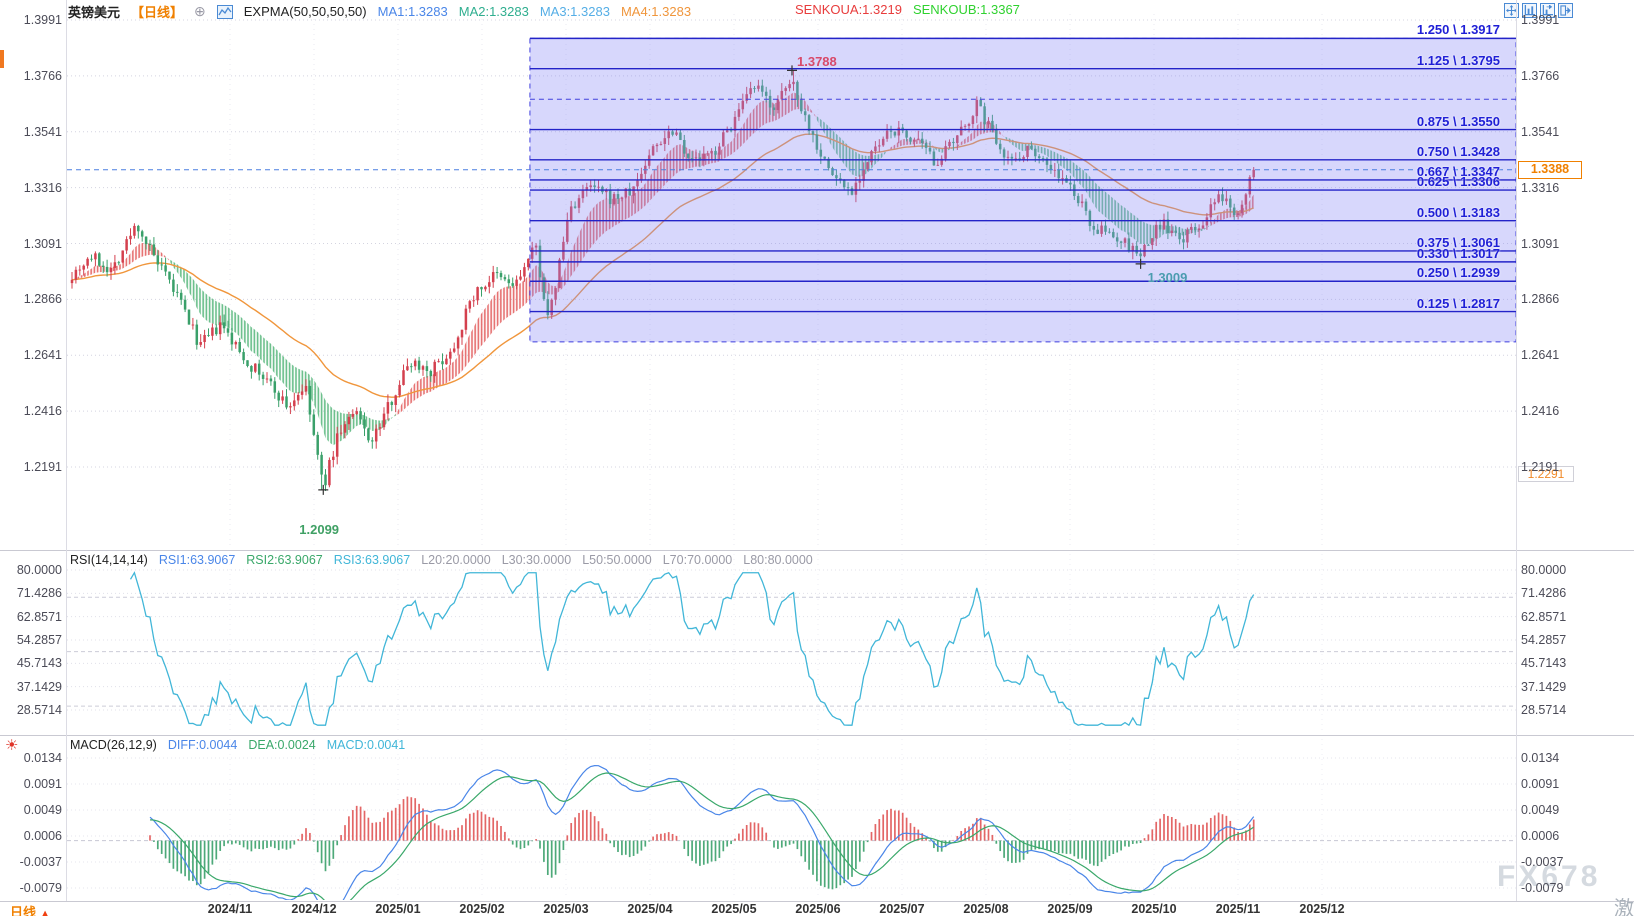 This screenshot has height=916, width=1634. I want to click on rsi-axis-label-left: 37.1429, so click(39, 686).